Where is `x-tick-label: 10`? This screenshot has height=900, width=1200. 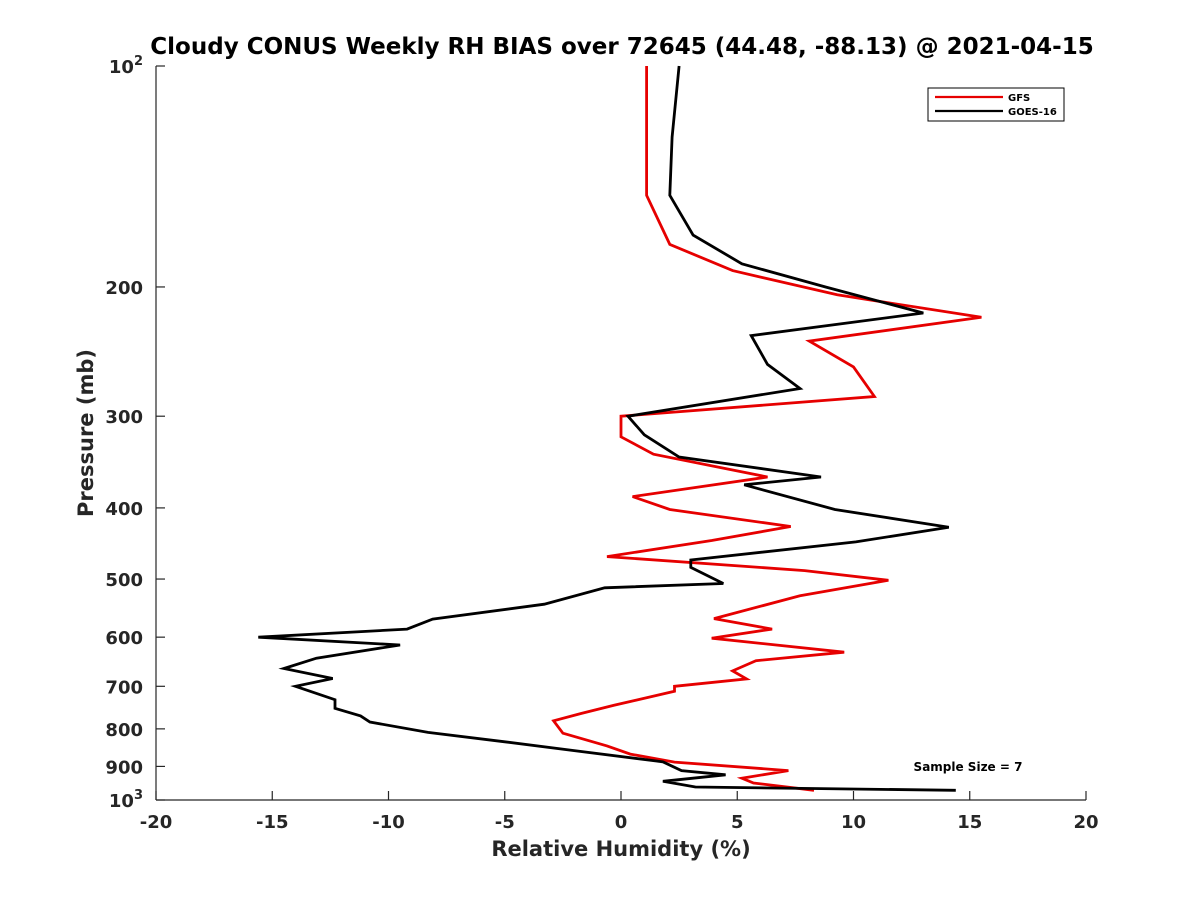 x-tick-label: 10 is located at coordinates (853, 822).